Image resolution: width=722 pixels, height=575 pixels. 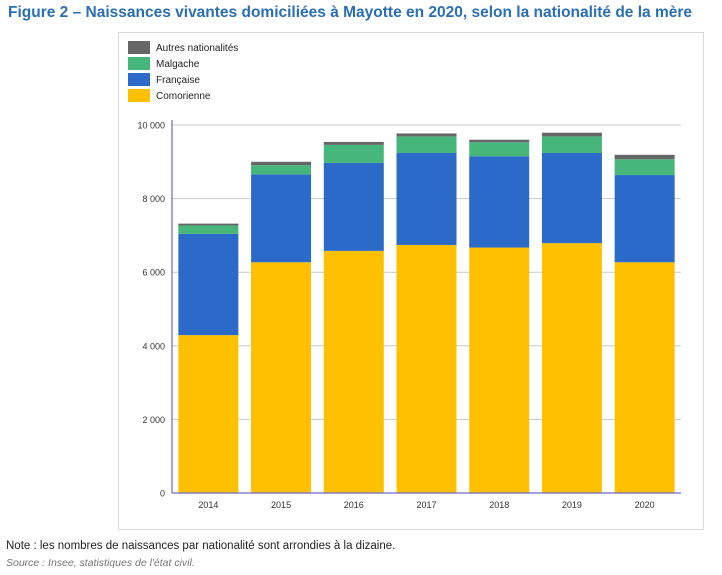 I want to click on x-tick-label: 2017, so click(x=426, y=505).